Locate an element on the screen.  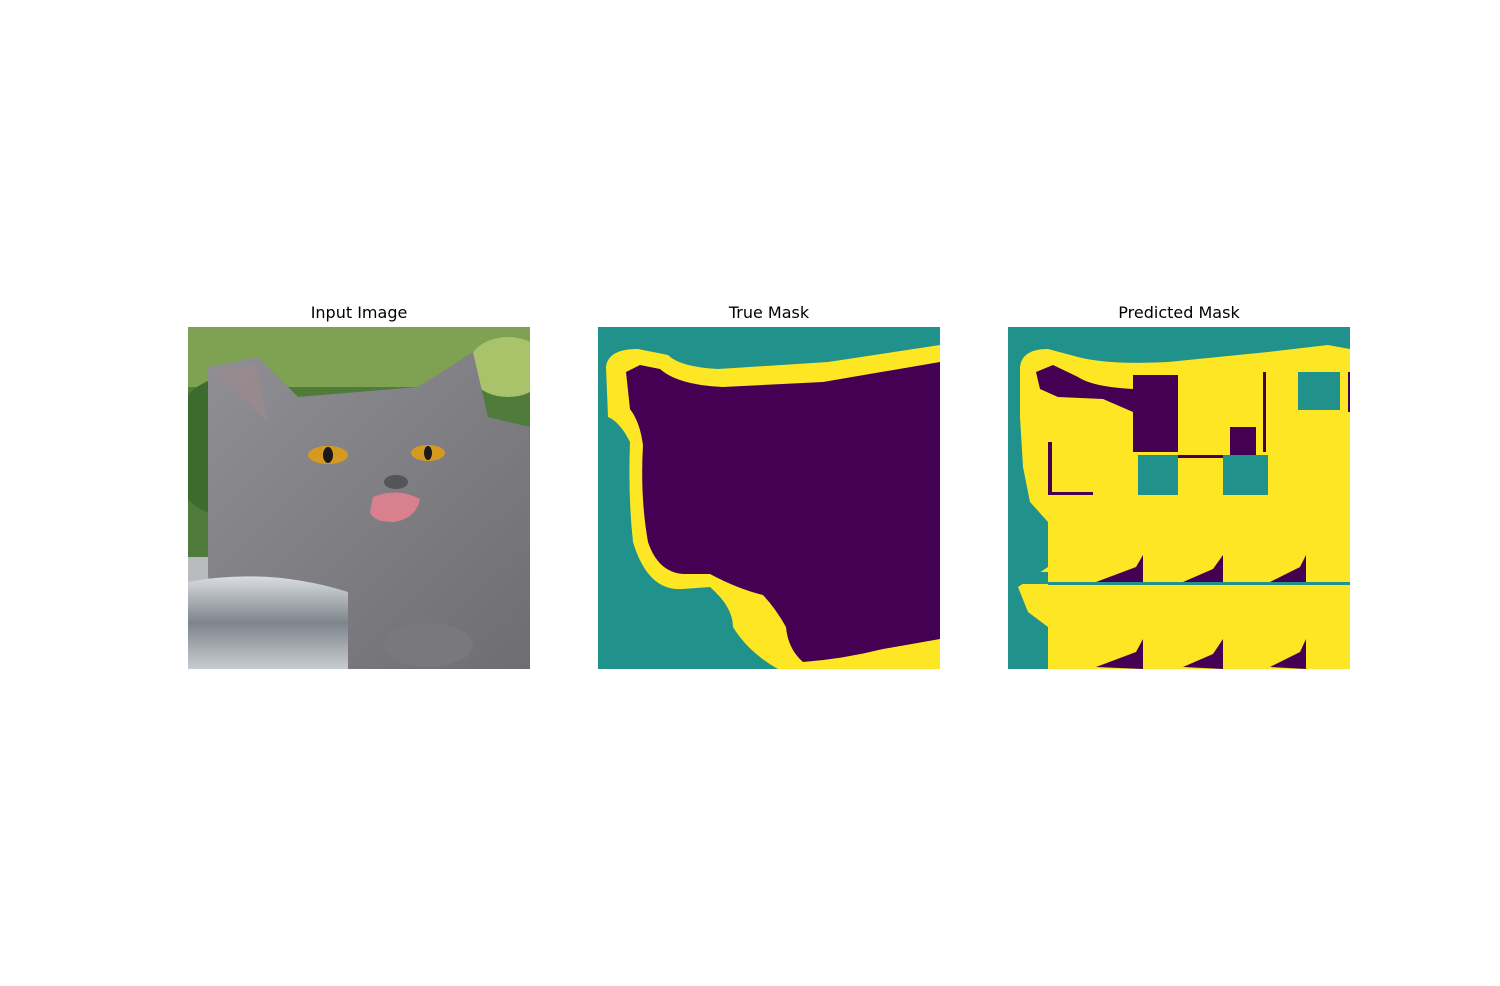
input-image-title: Input Image is located at coordinates (359, 312).